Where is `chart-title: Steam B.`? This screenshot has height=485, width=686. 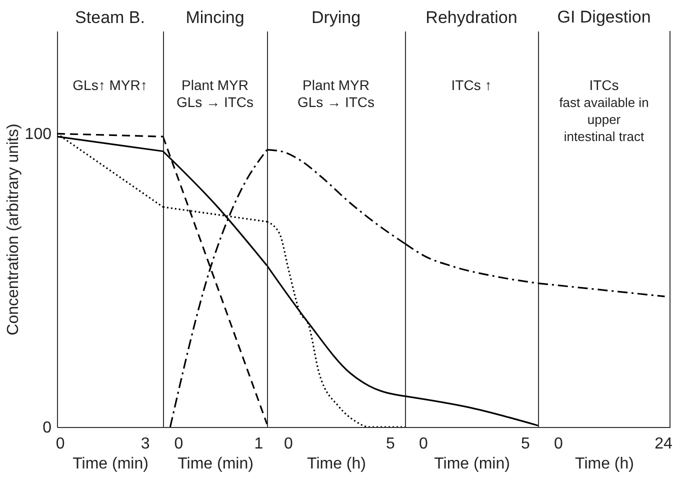
chart-title: Steam B. is located at coordinates (110, 17).